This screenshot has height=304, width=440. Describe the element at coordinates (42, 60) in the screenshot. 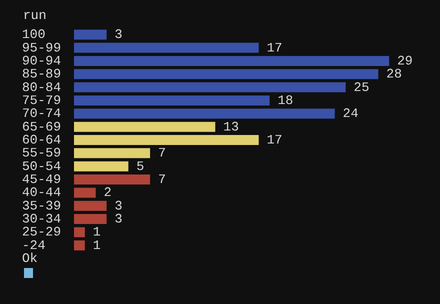

I see `y-tick-label: 90-94` at that location.